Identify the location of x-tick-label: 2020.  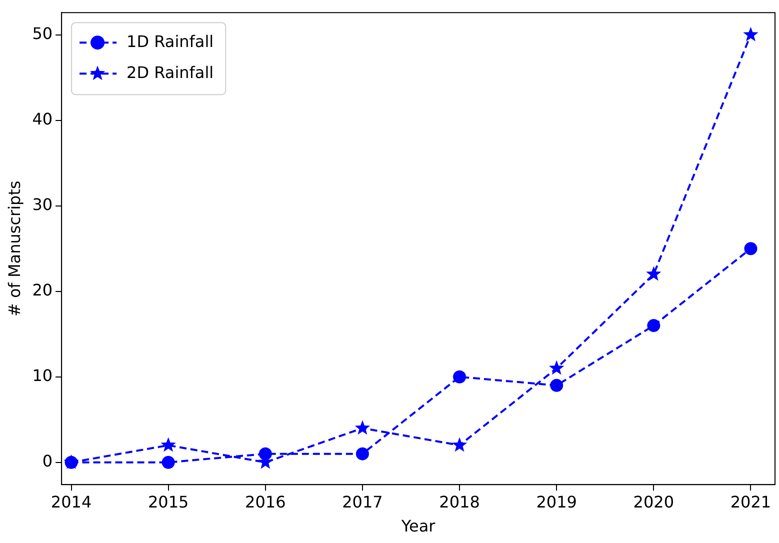
(653, 502).